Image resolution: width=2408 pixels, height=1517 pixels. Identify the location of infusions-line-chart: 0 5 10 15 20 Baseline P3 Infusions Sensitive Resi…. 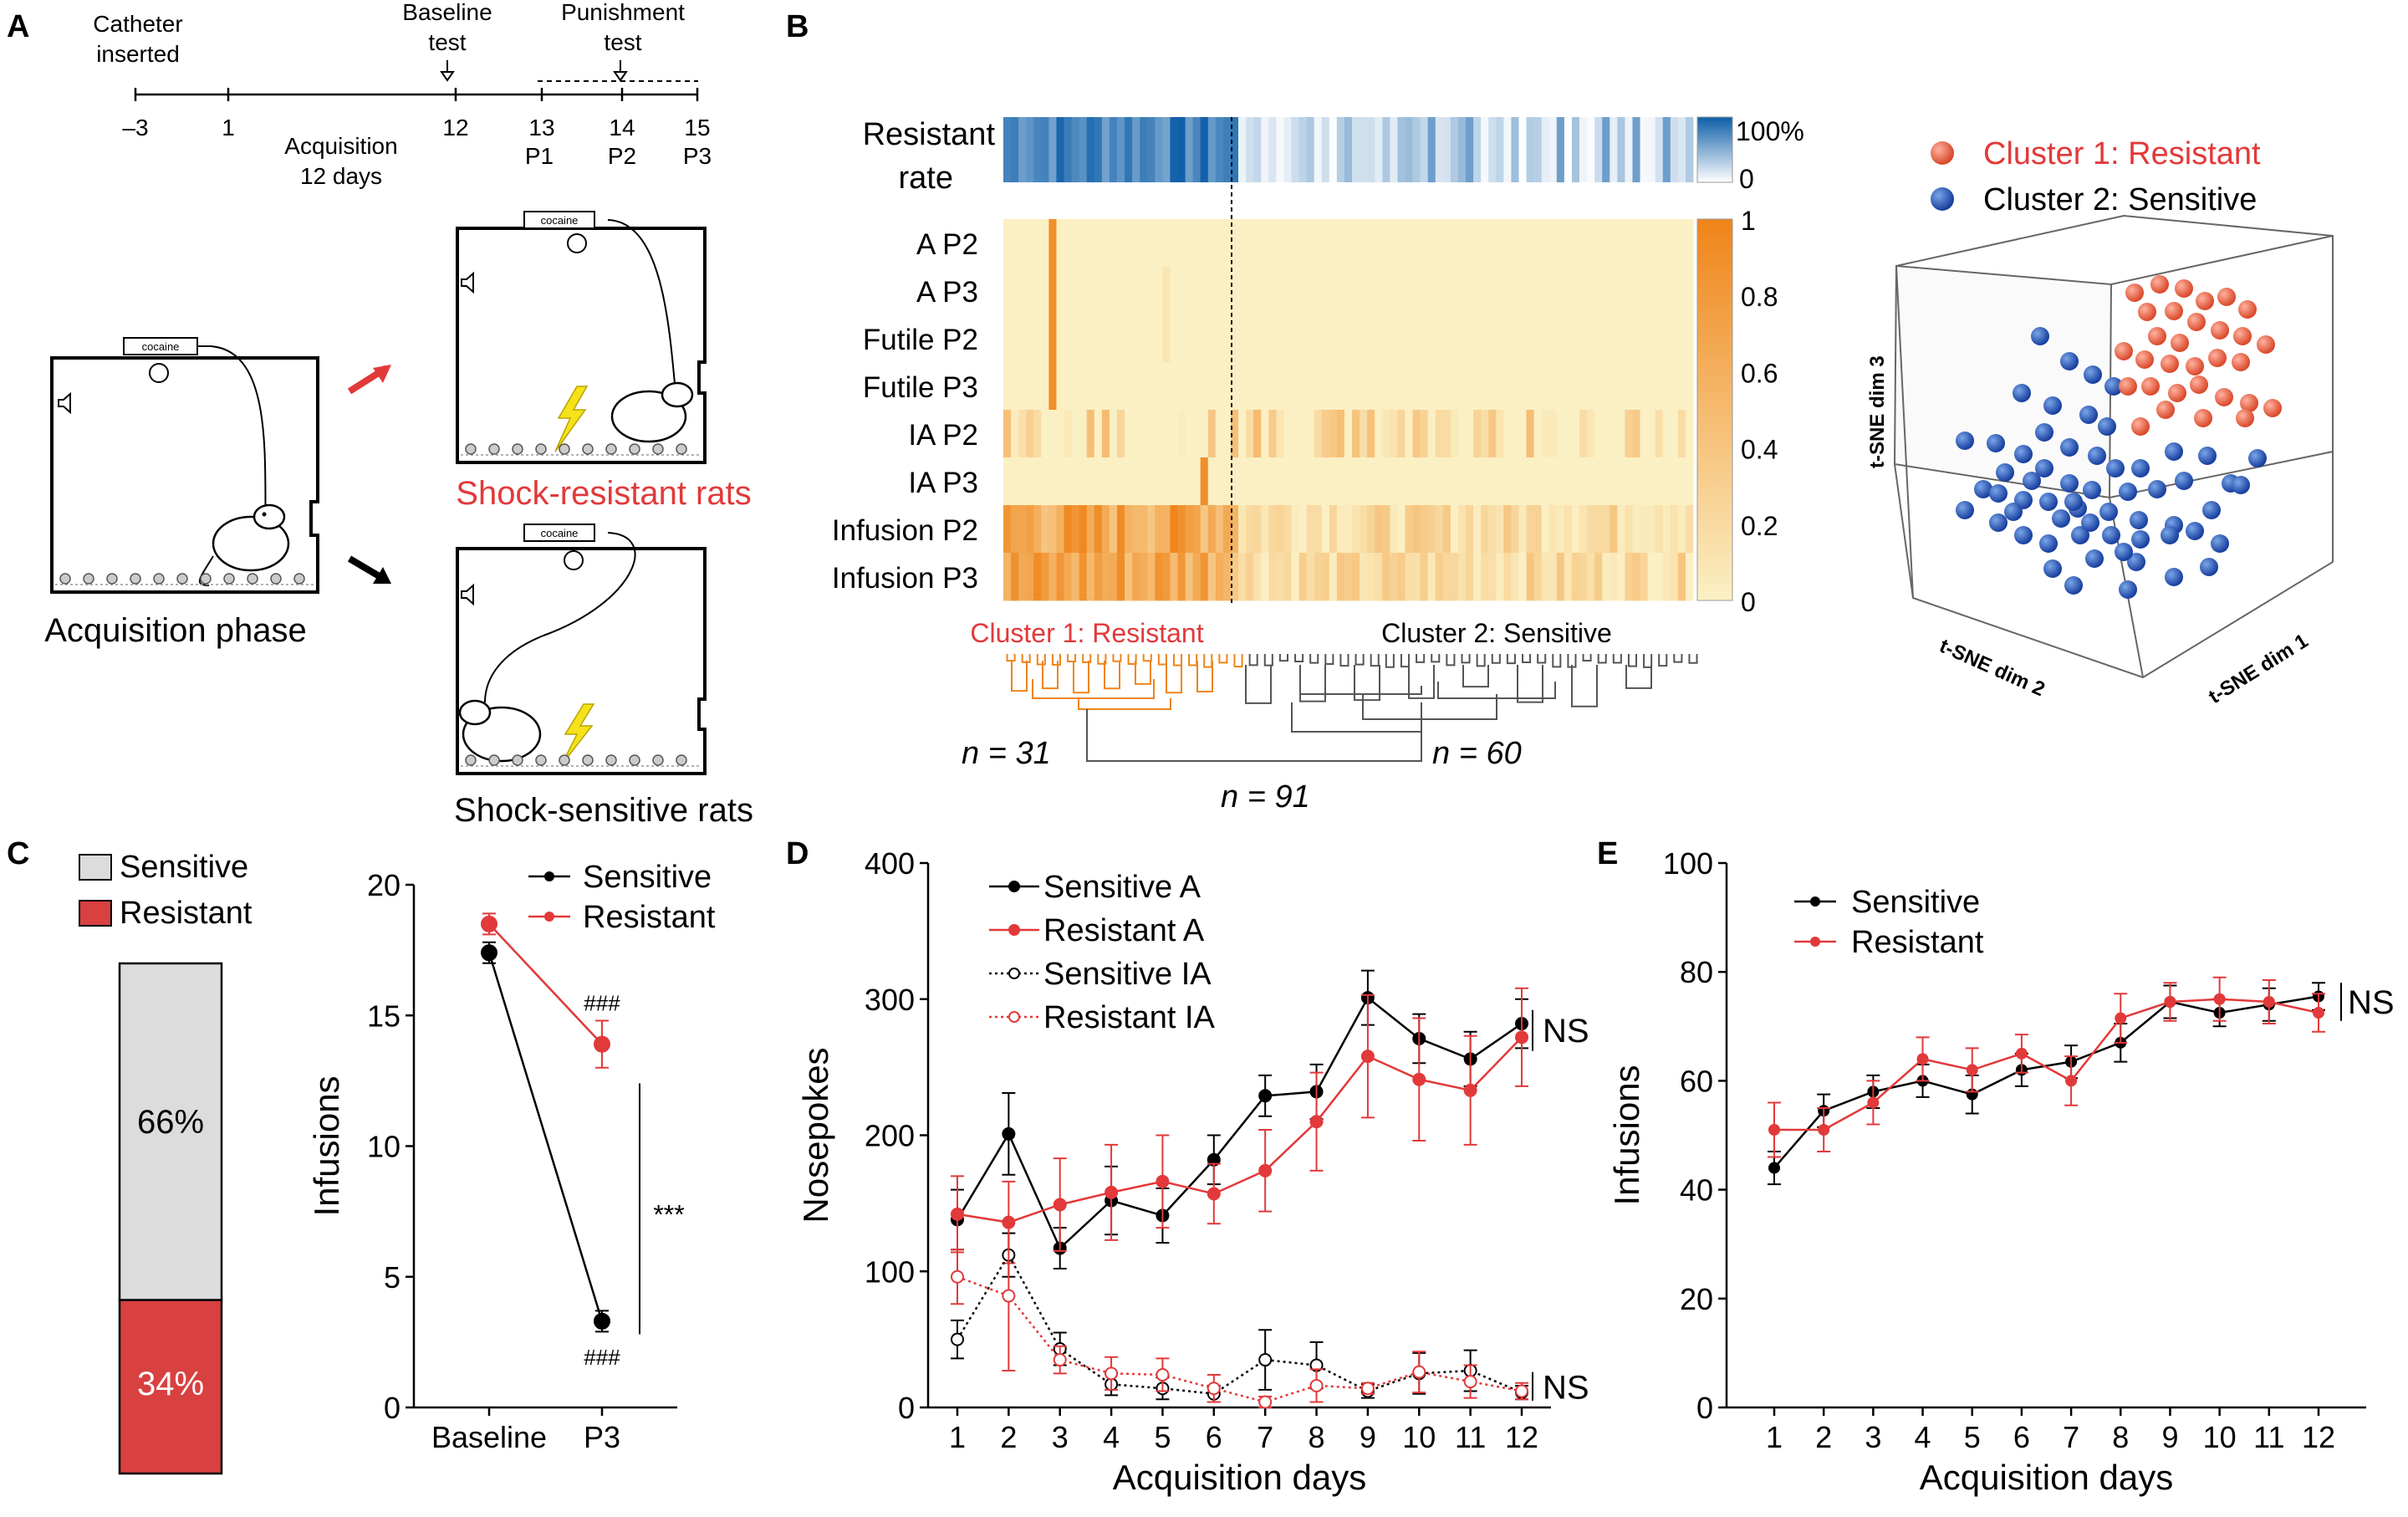
(512, 1157).